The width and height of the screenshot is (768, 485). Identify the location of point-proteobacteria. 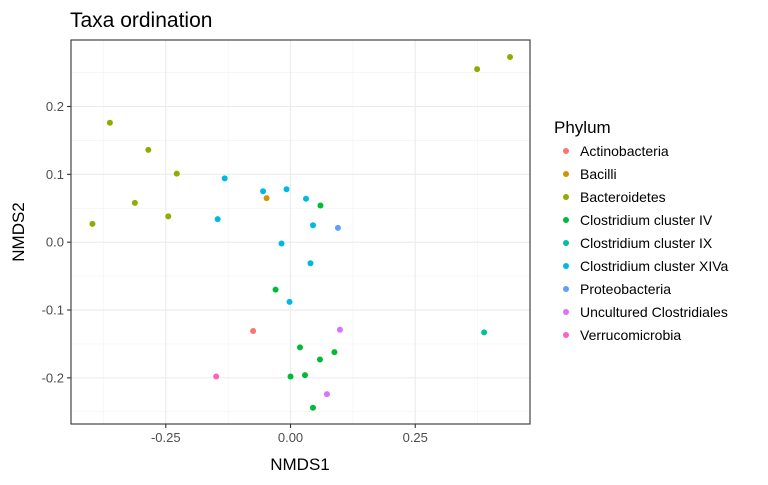
(337, 227).